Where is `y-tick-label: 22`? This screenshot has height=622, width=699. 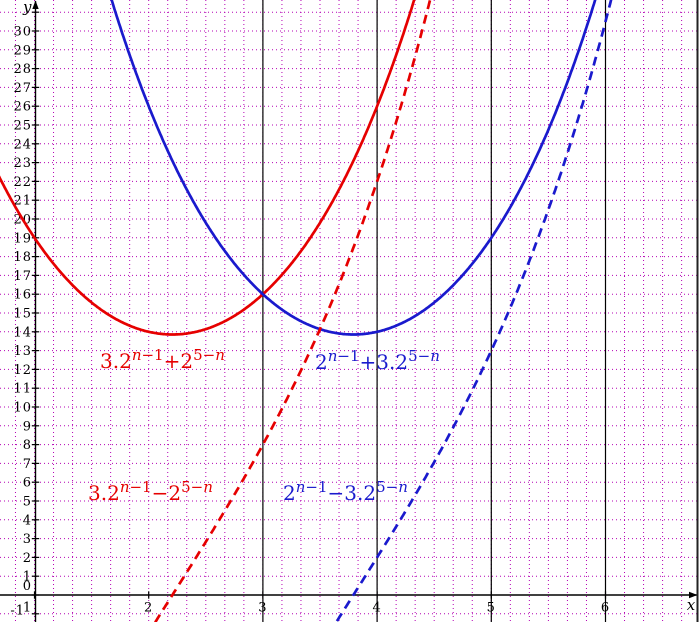 y-tick-label: 22 is located at coordinates (22, 182).